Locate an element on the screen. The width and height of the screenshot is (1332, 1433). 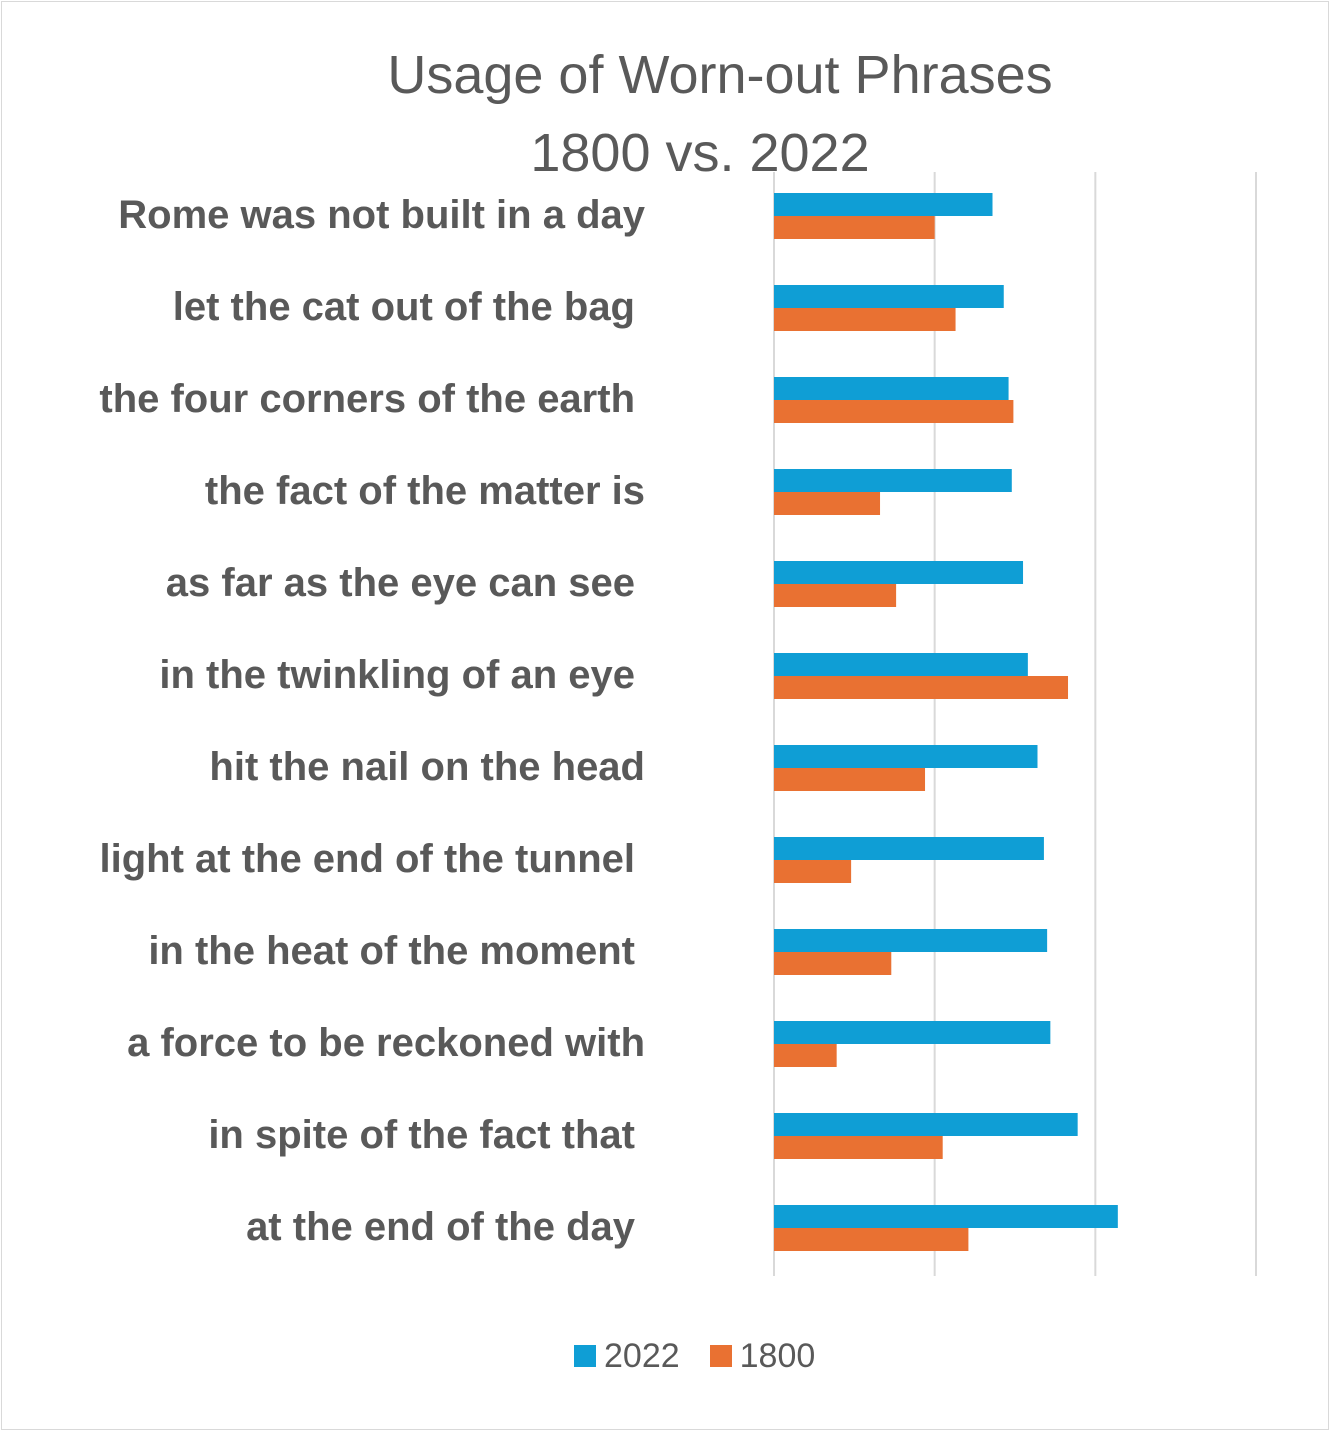
category-label-2: the four corners of the earth is located at coordinates (367, 399).